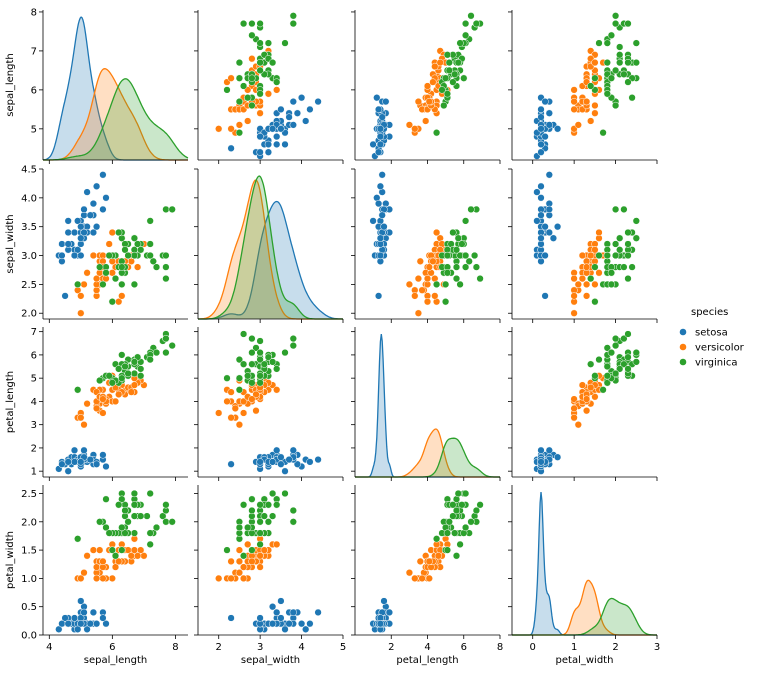 This screenshot has height=678, width=761. I want to click on x-tick-label-petal_length: 8, so click(500, 647).